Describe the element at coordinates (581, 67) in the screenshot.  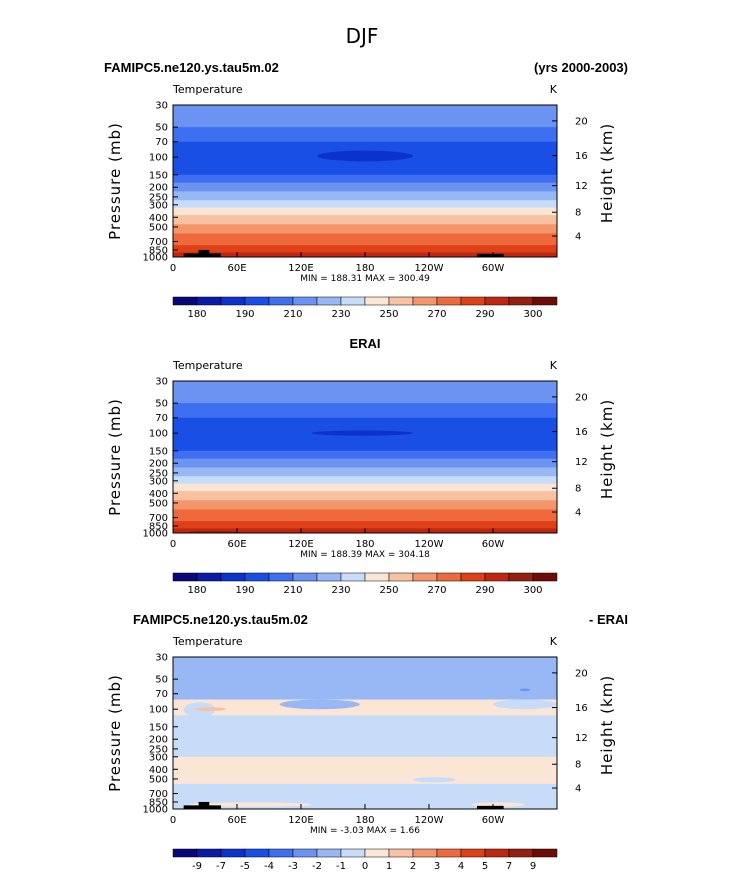
I see `panel-header-right: (yrs 2000-2003)` at that location.